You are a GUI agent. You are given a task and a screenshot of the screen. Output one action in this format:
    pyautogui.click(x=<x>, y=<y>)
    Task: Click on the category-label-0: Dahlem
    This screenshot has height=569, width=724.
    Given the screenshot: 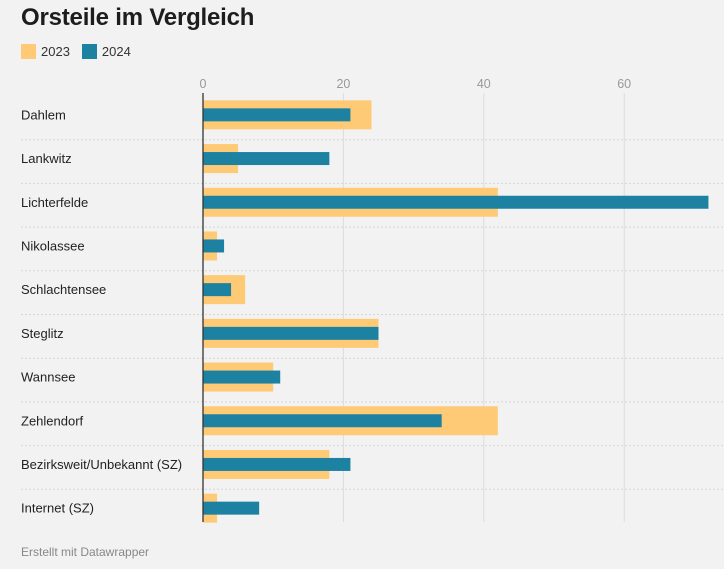 What is the action you would take?
    pyautogui.click(x=43, y=114)
    